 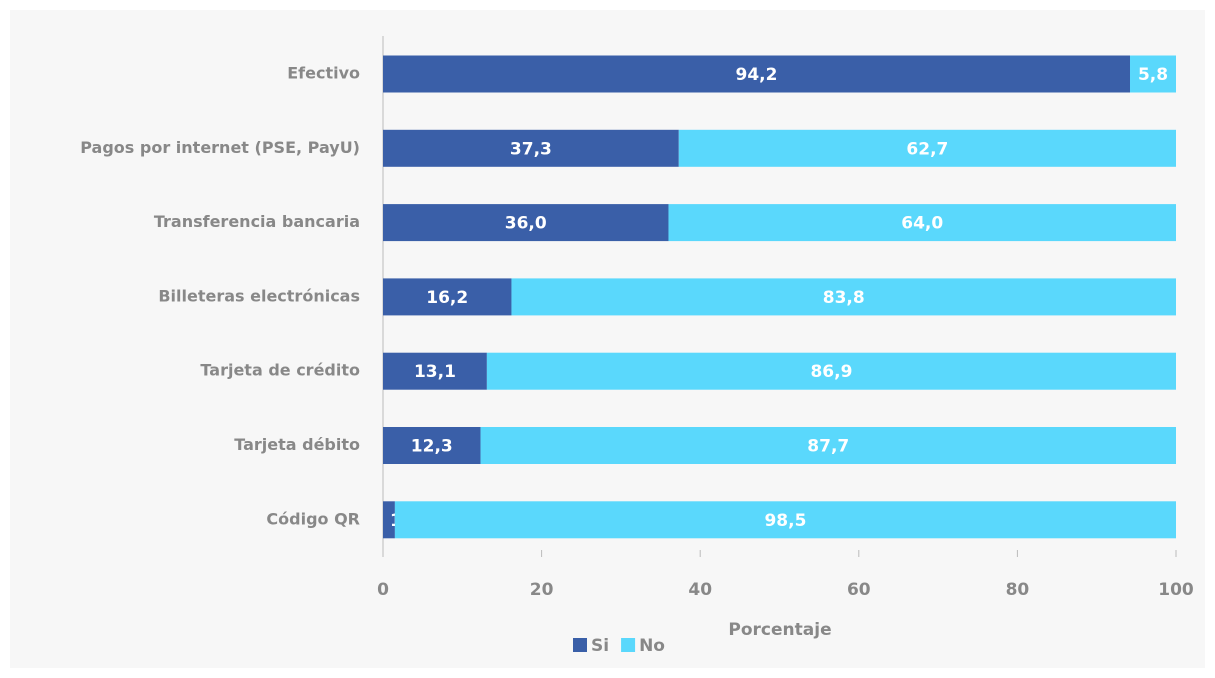 What do you see at coordinates (297, 444) in the screenshot?
I see `category-label: Tarjeta débito` at bounding box center [297, 444].